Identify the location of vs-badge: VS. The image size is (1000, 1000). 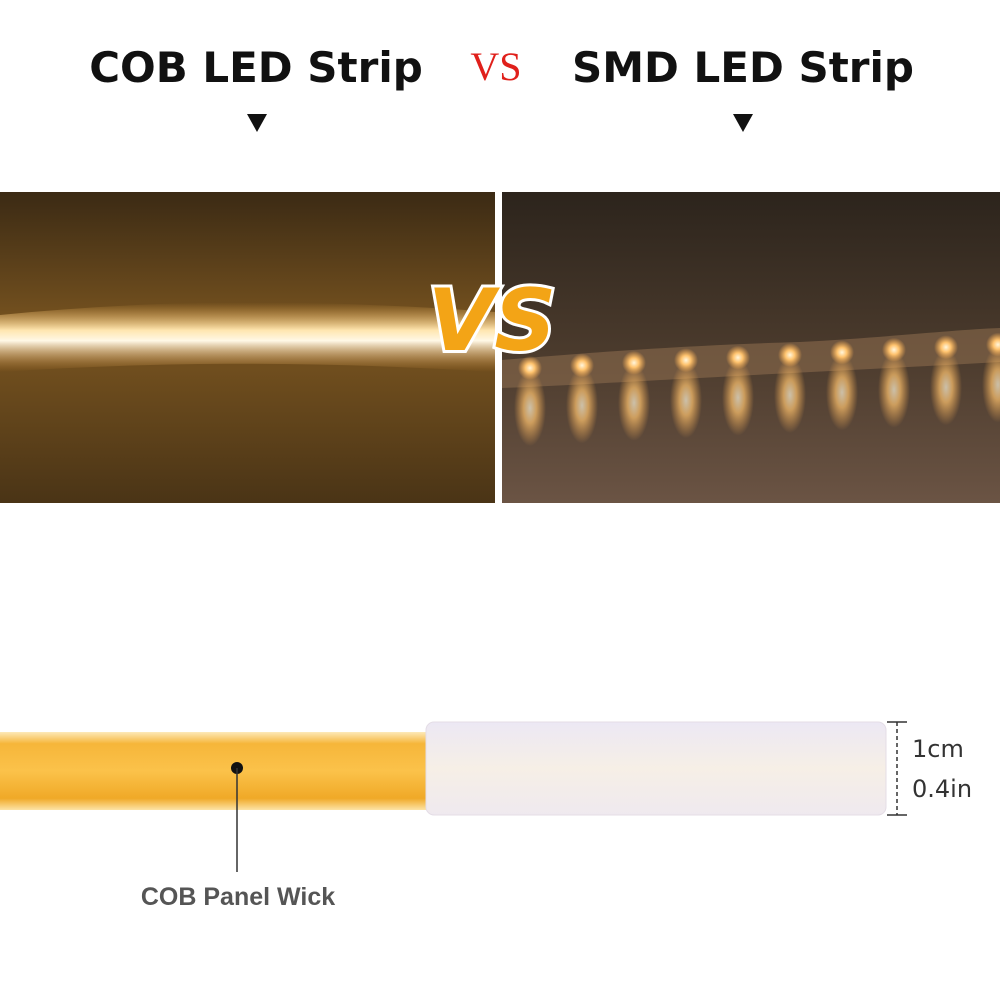
(492, 321).